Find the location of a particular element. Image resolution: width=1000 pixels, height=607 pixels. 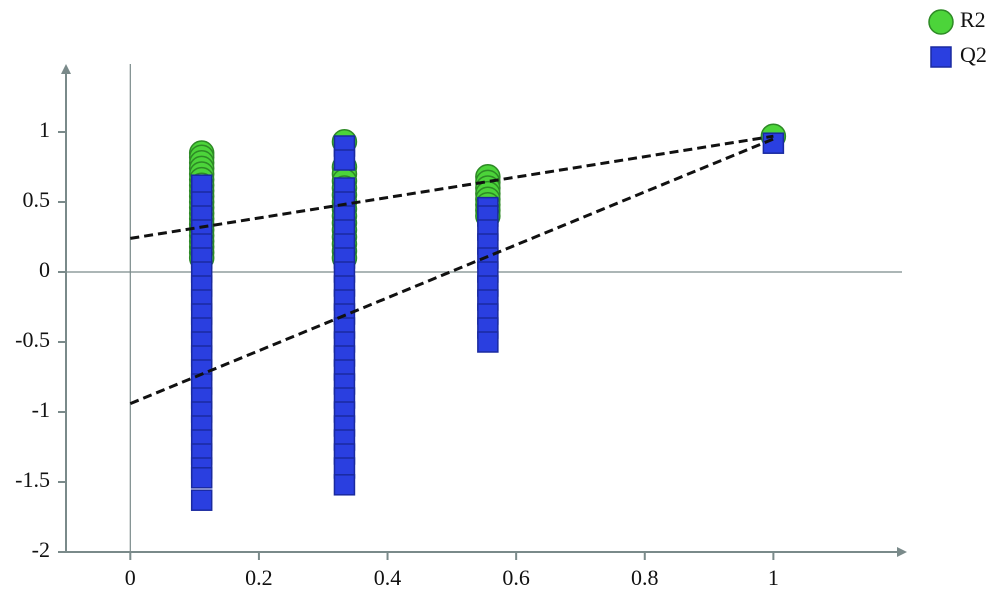

x-tick-label: 0.6 is located at coordinates (516, 577).